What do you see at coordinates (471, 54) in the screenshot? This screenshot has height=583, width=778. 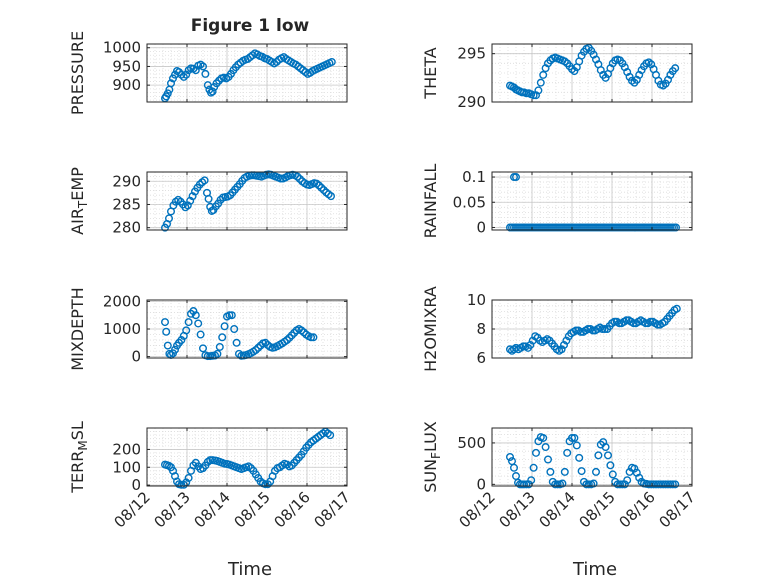 I see `y-tick-label: 295` at bounding box center [471, 54].